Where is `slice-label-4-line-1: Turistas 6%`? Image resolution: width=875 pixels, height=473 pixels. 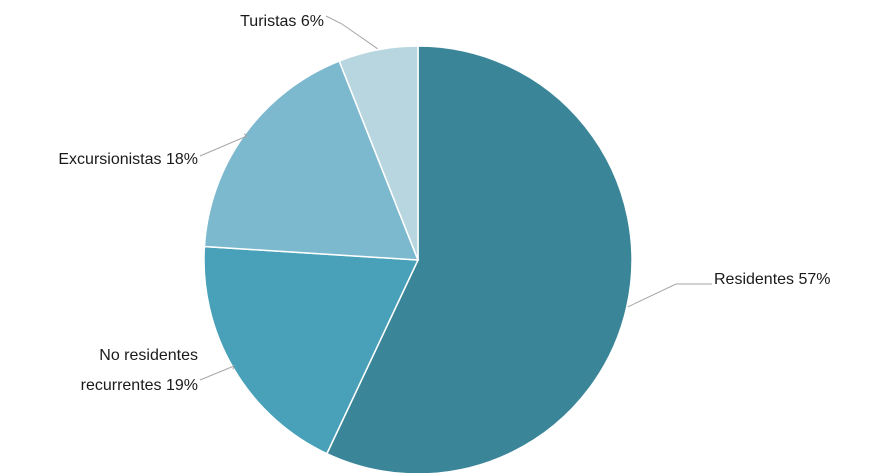
slice-label-4-line-1: Turistas 6% is located at coordinates (282, 21).